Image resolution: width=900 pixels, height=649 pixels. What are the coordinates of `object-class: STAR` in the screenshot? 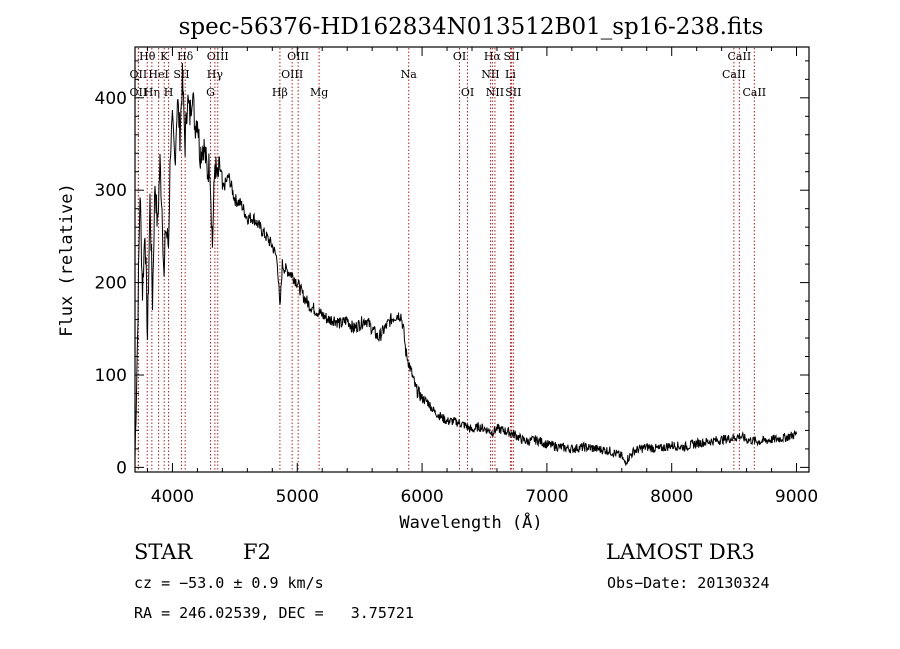 It's located at (163, 552).